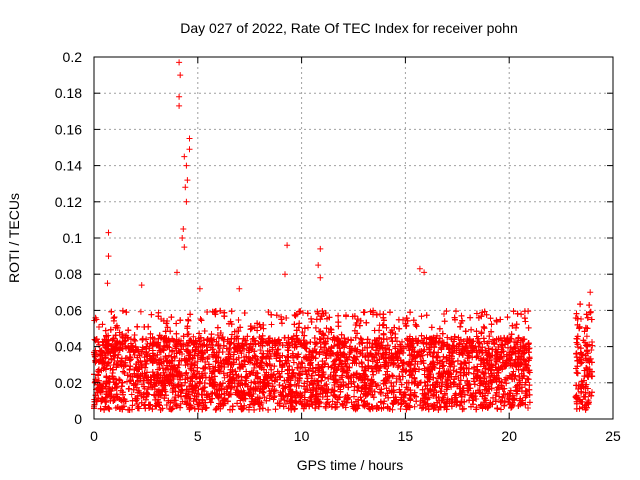 The width and height of the screenshot is (640, 480). Describe the element at coordinates (73, 57) in the screenshot. I see `y-tick-label: 0.2` at that location.